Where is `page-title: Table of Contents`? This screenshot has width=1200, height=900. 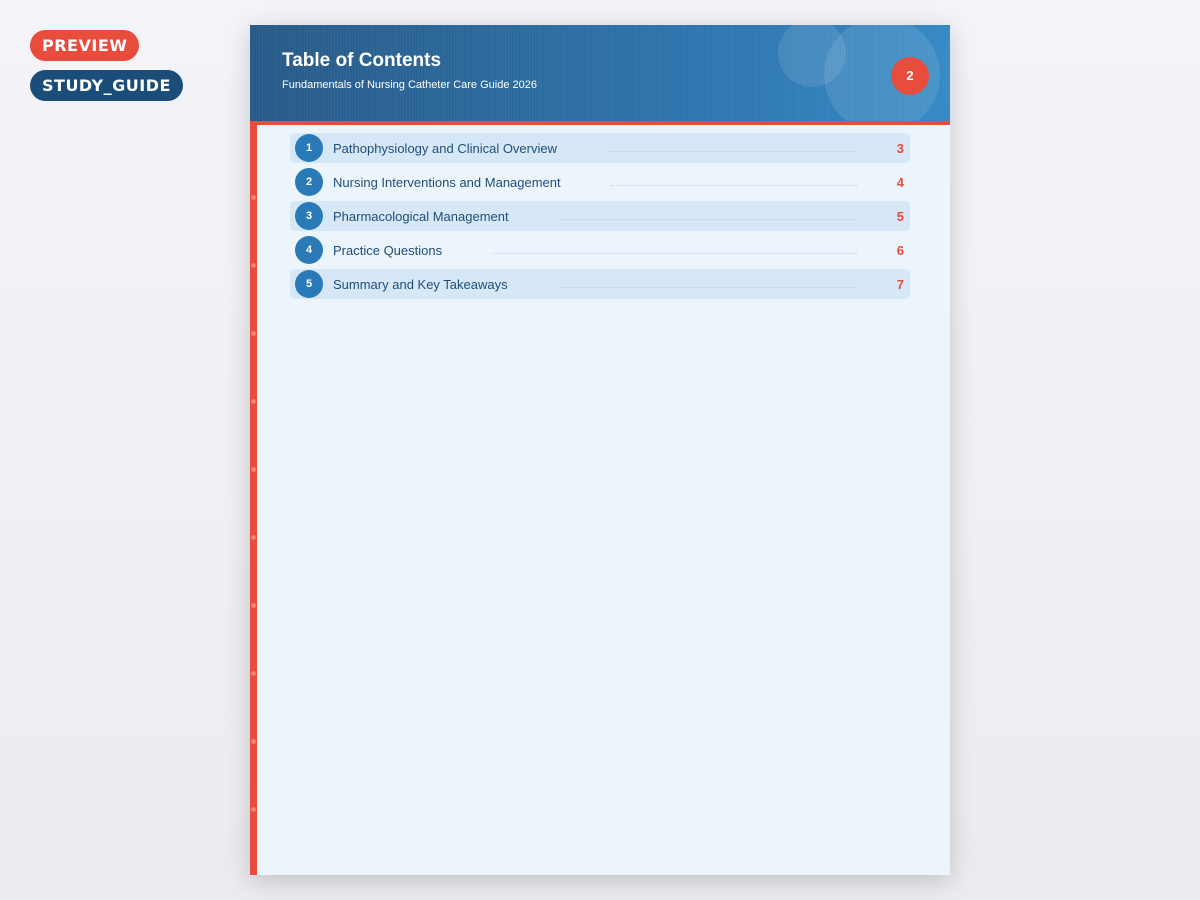
page-title: Table of Contents is located at coordinates (362, 60).